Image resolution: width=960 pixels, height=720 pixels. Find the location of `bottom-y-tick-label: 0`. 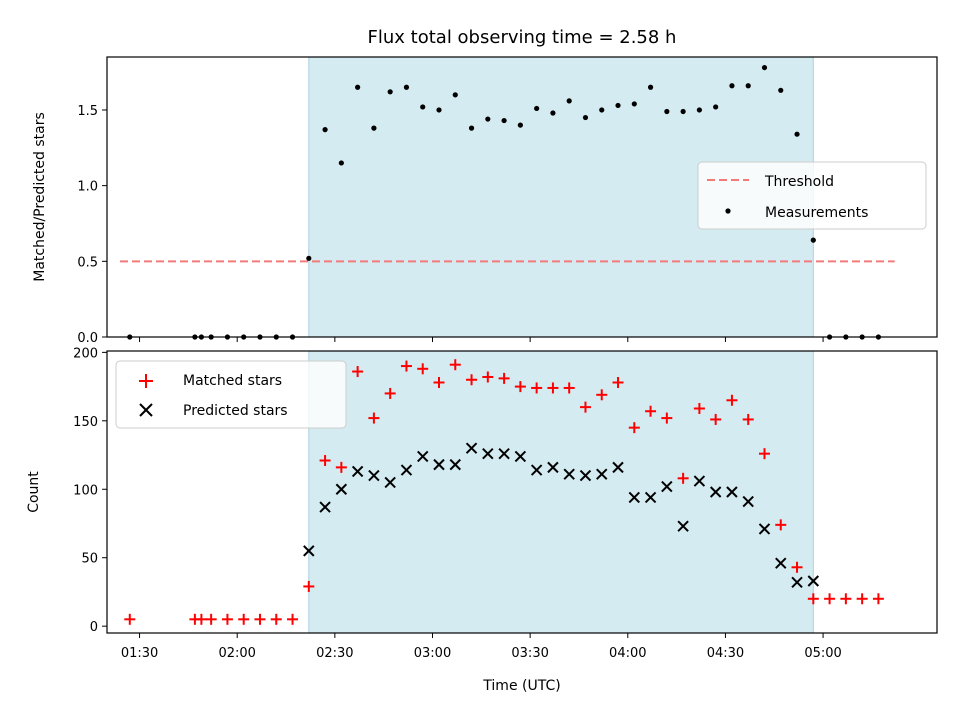

bottom-y-tick-label: 0 is located at coordinates (94, 627).